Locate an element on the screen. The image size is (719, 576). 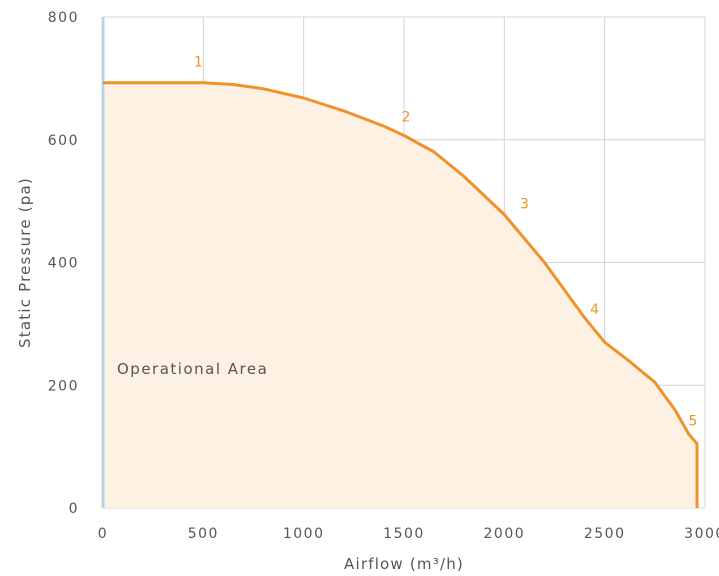
x-axis-title: Airflow (m³/h) is located at coordinates (404, 564).